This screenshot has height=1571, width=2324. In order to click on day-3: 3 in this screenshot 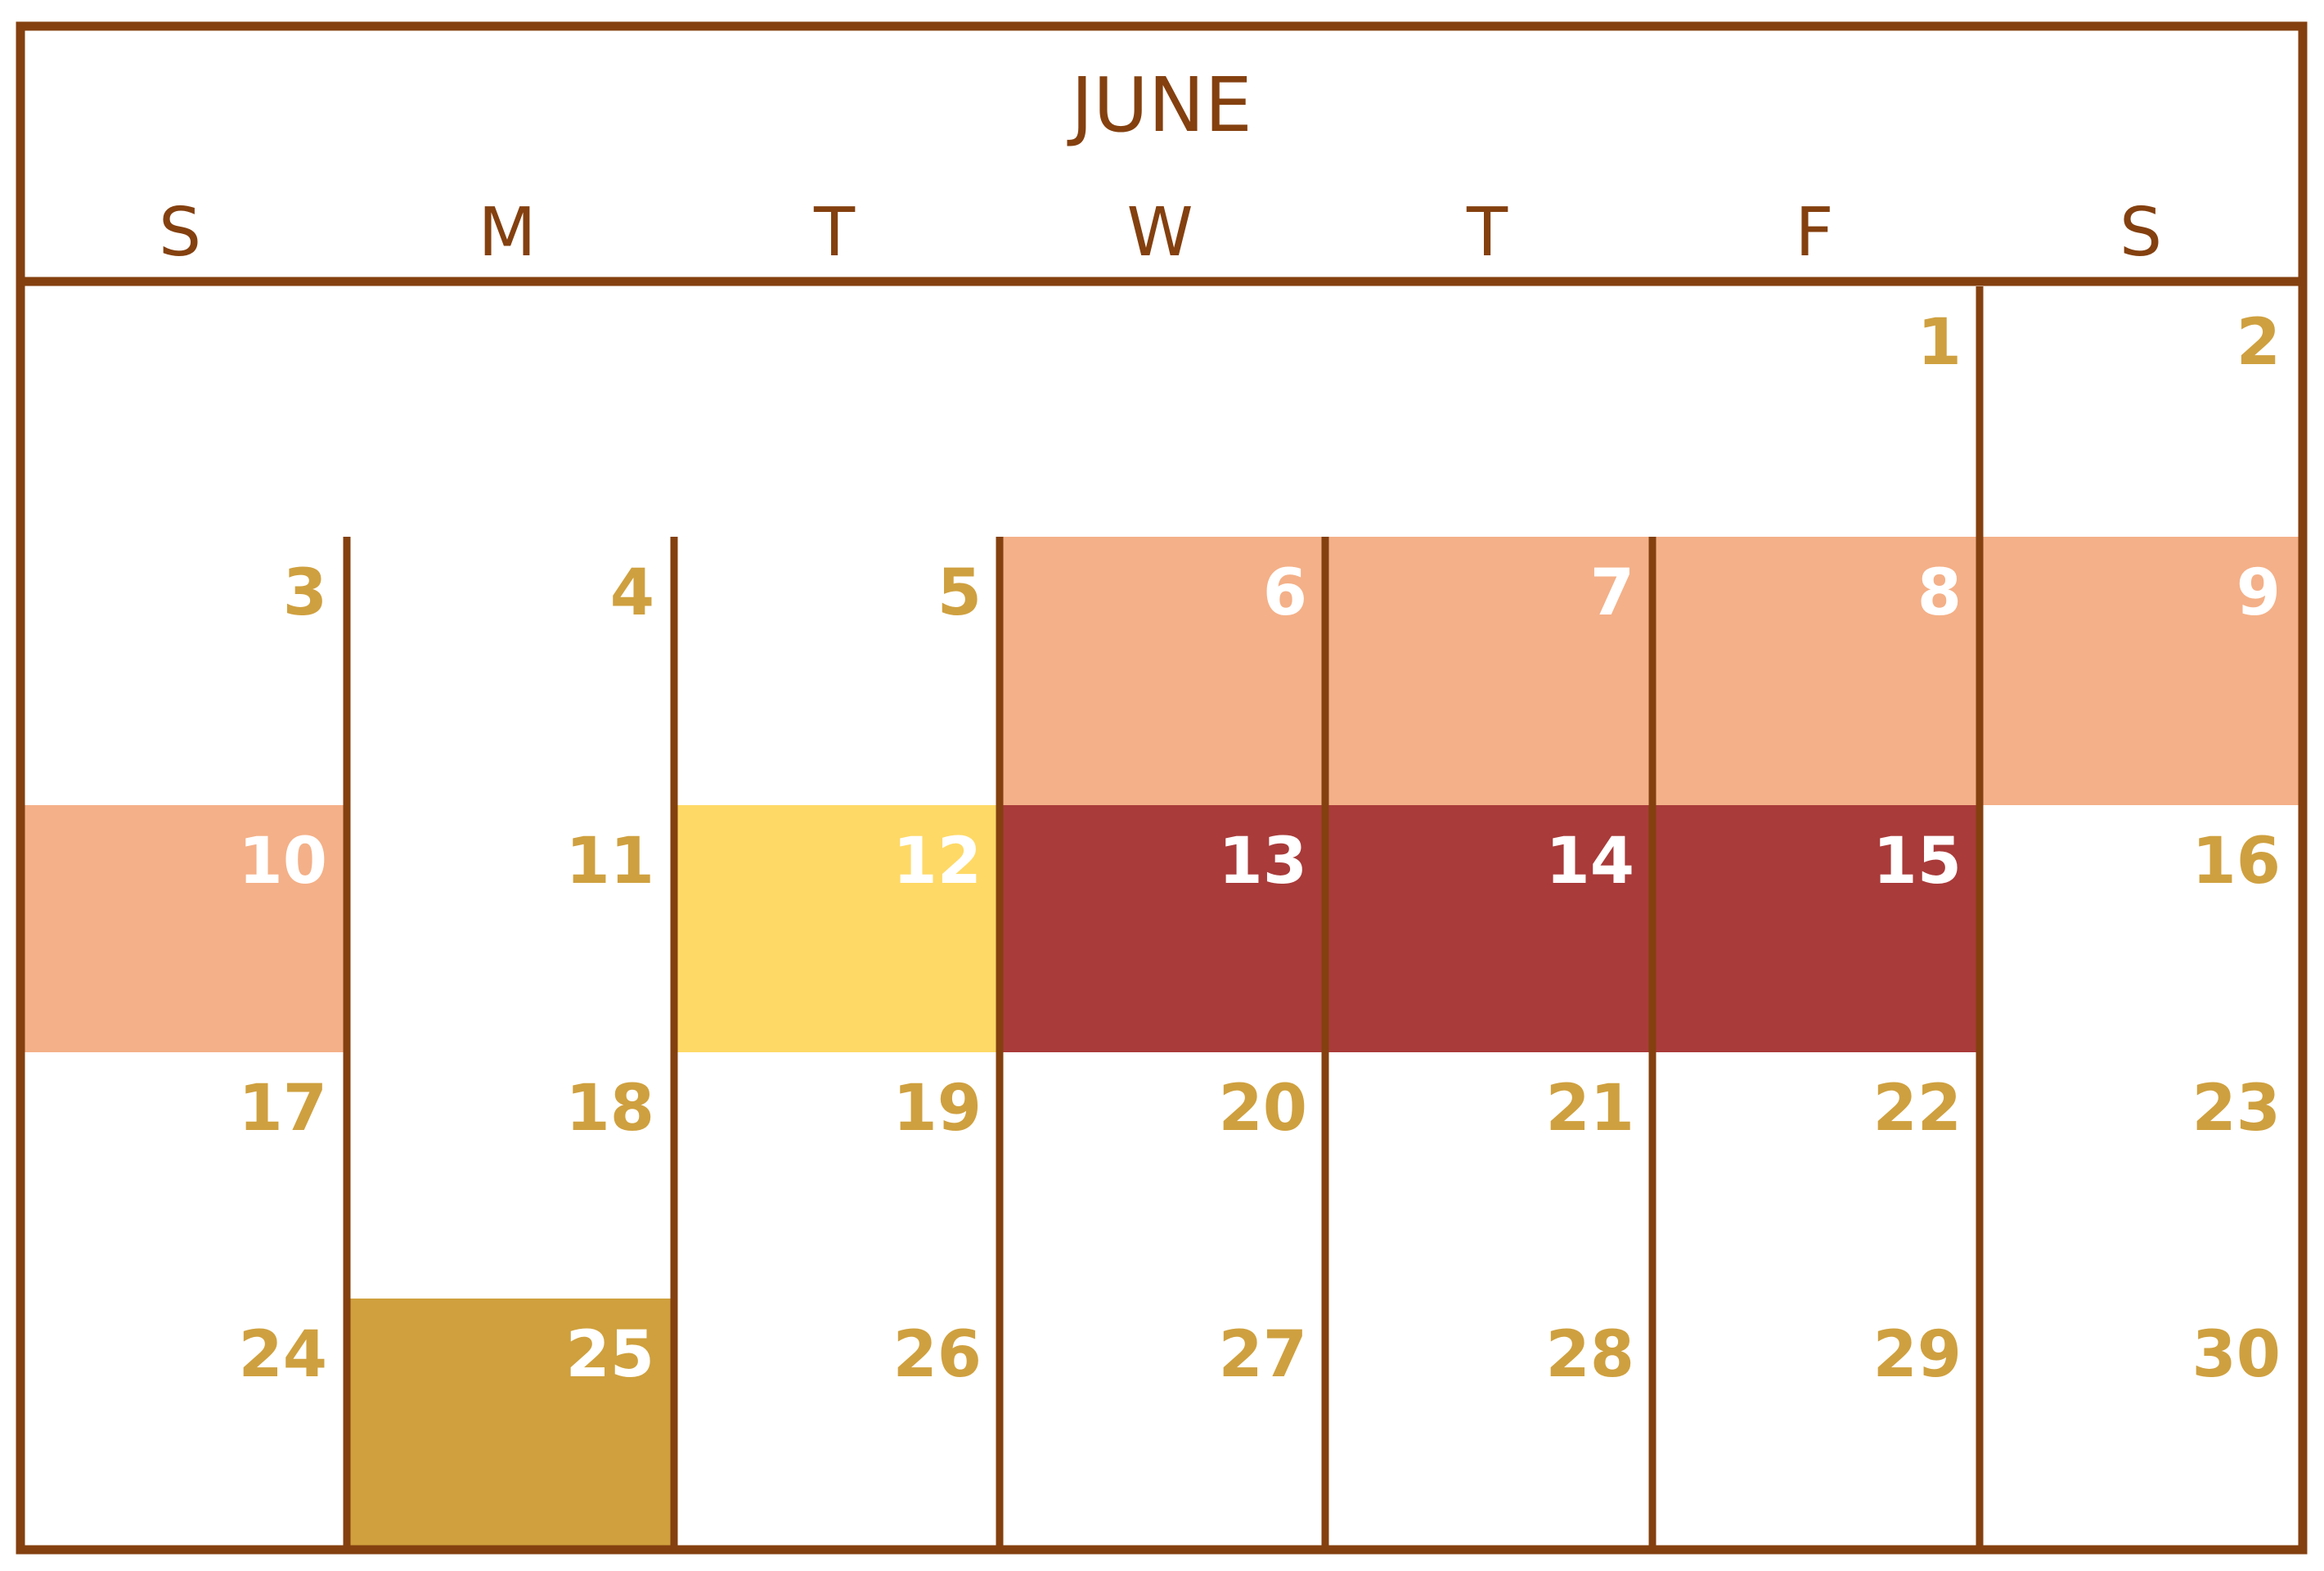, I will do `click(305, 593)`.